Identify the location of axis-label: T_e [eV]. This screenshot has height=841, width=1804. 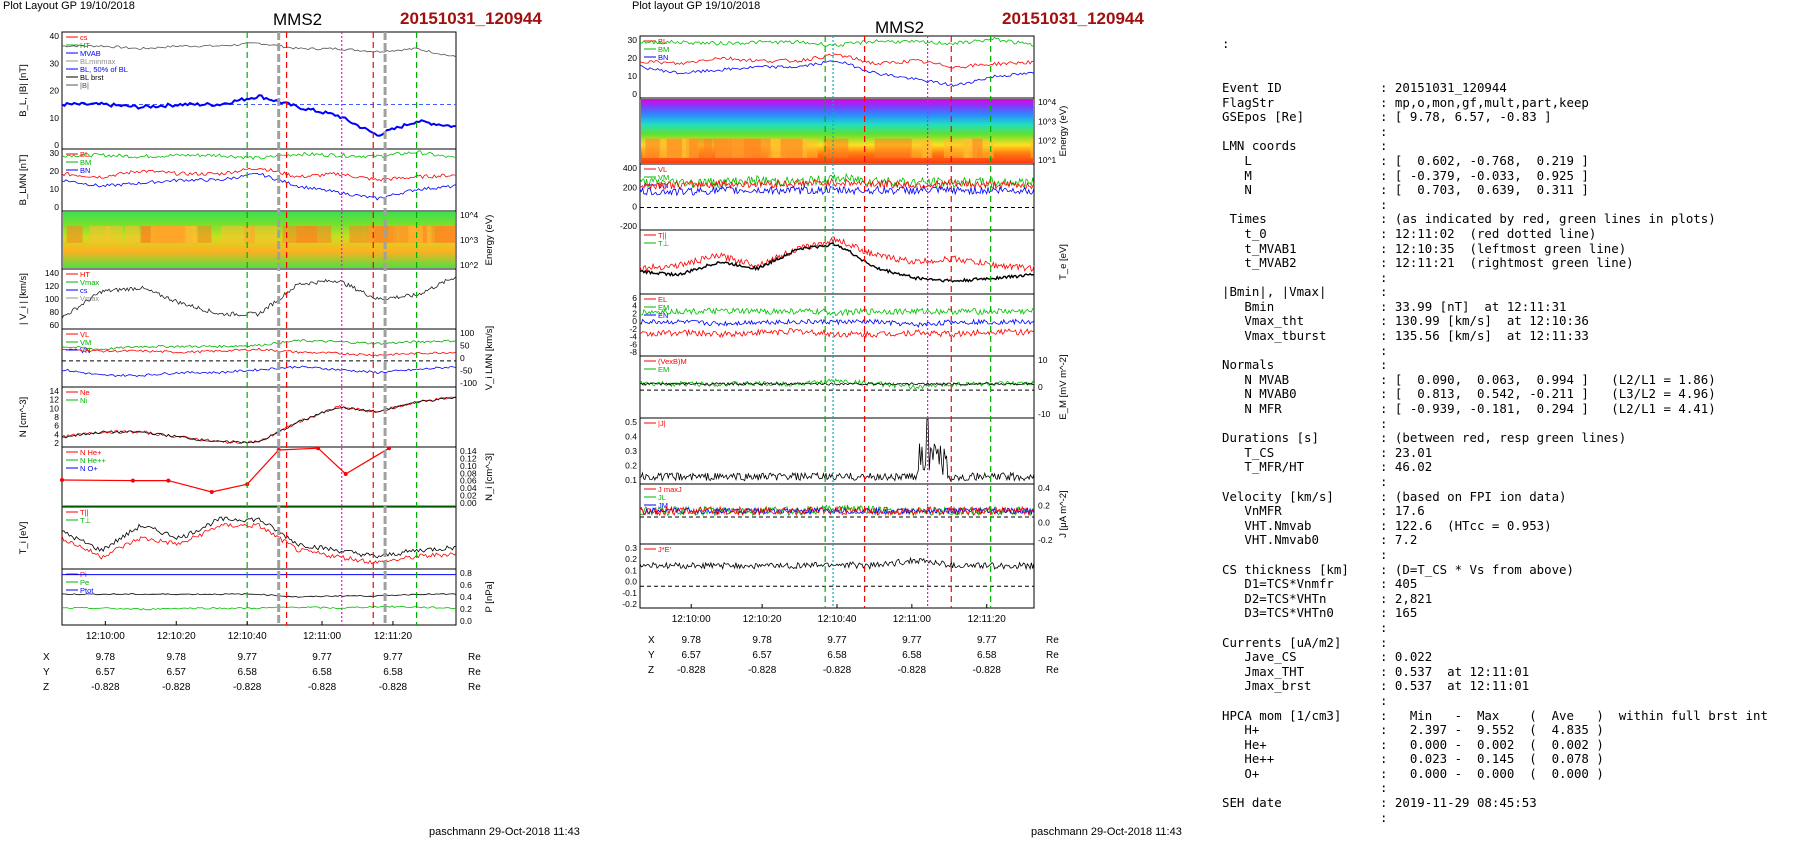
(1063, 262).